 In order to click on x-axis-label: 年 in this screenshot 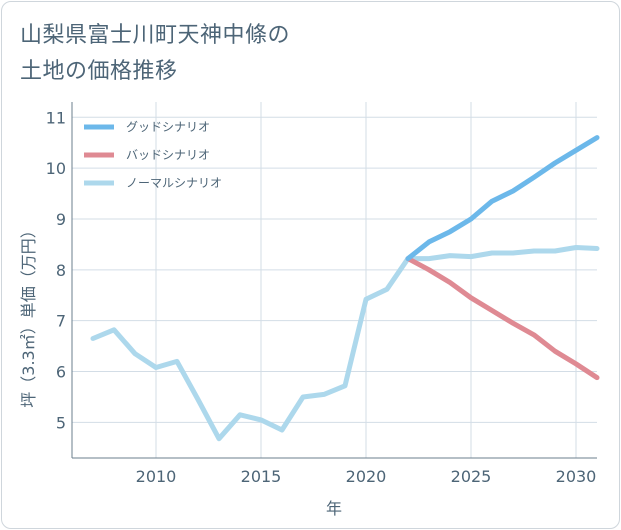, I will do `click(334, 508)`.